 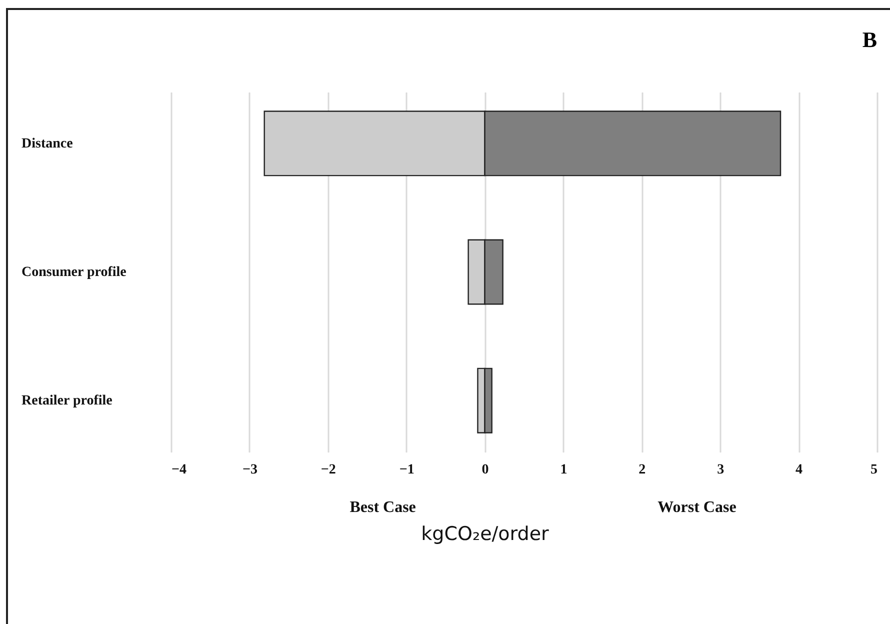 What do you see at coordinates (642, 470) in the screenshot?
I see `x-tick-label: 2` at bounding box center [642, 470].